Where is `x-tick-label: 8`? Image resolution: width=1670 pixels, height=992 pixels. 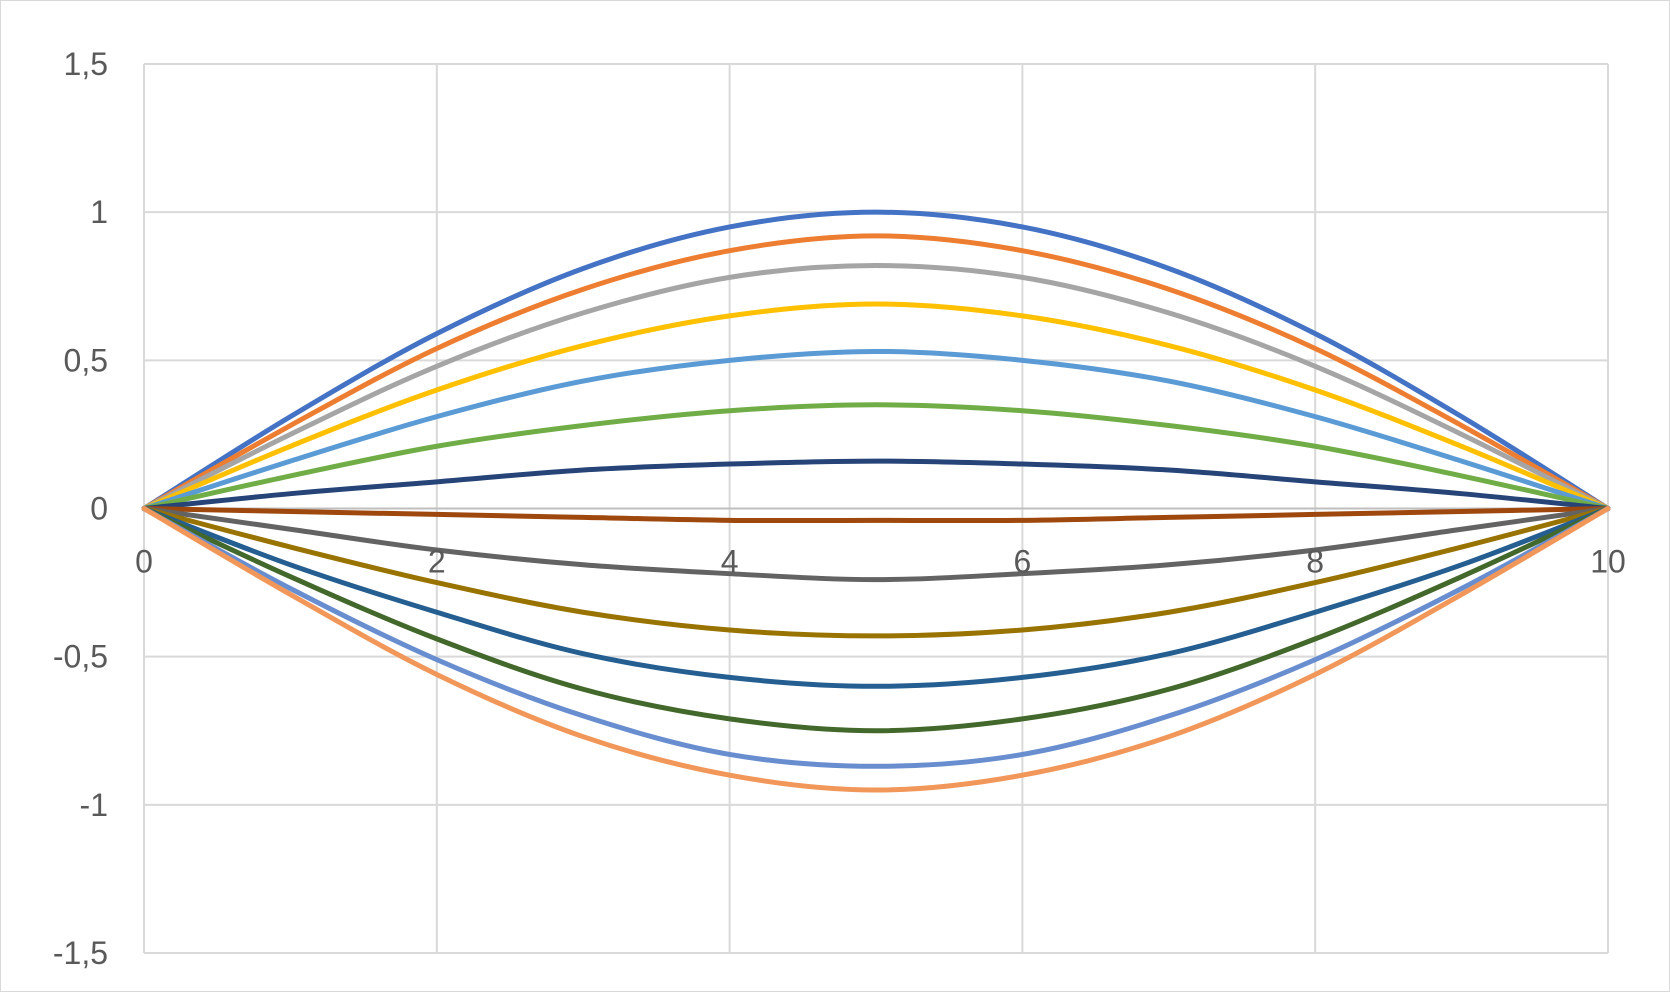
x-tick-label: 8 is located at coordinates (1315, 562).